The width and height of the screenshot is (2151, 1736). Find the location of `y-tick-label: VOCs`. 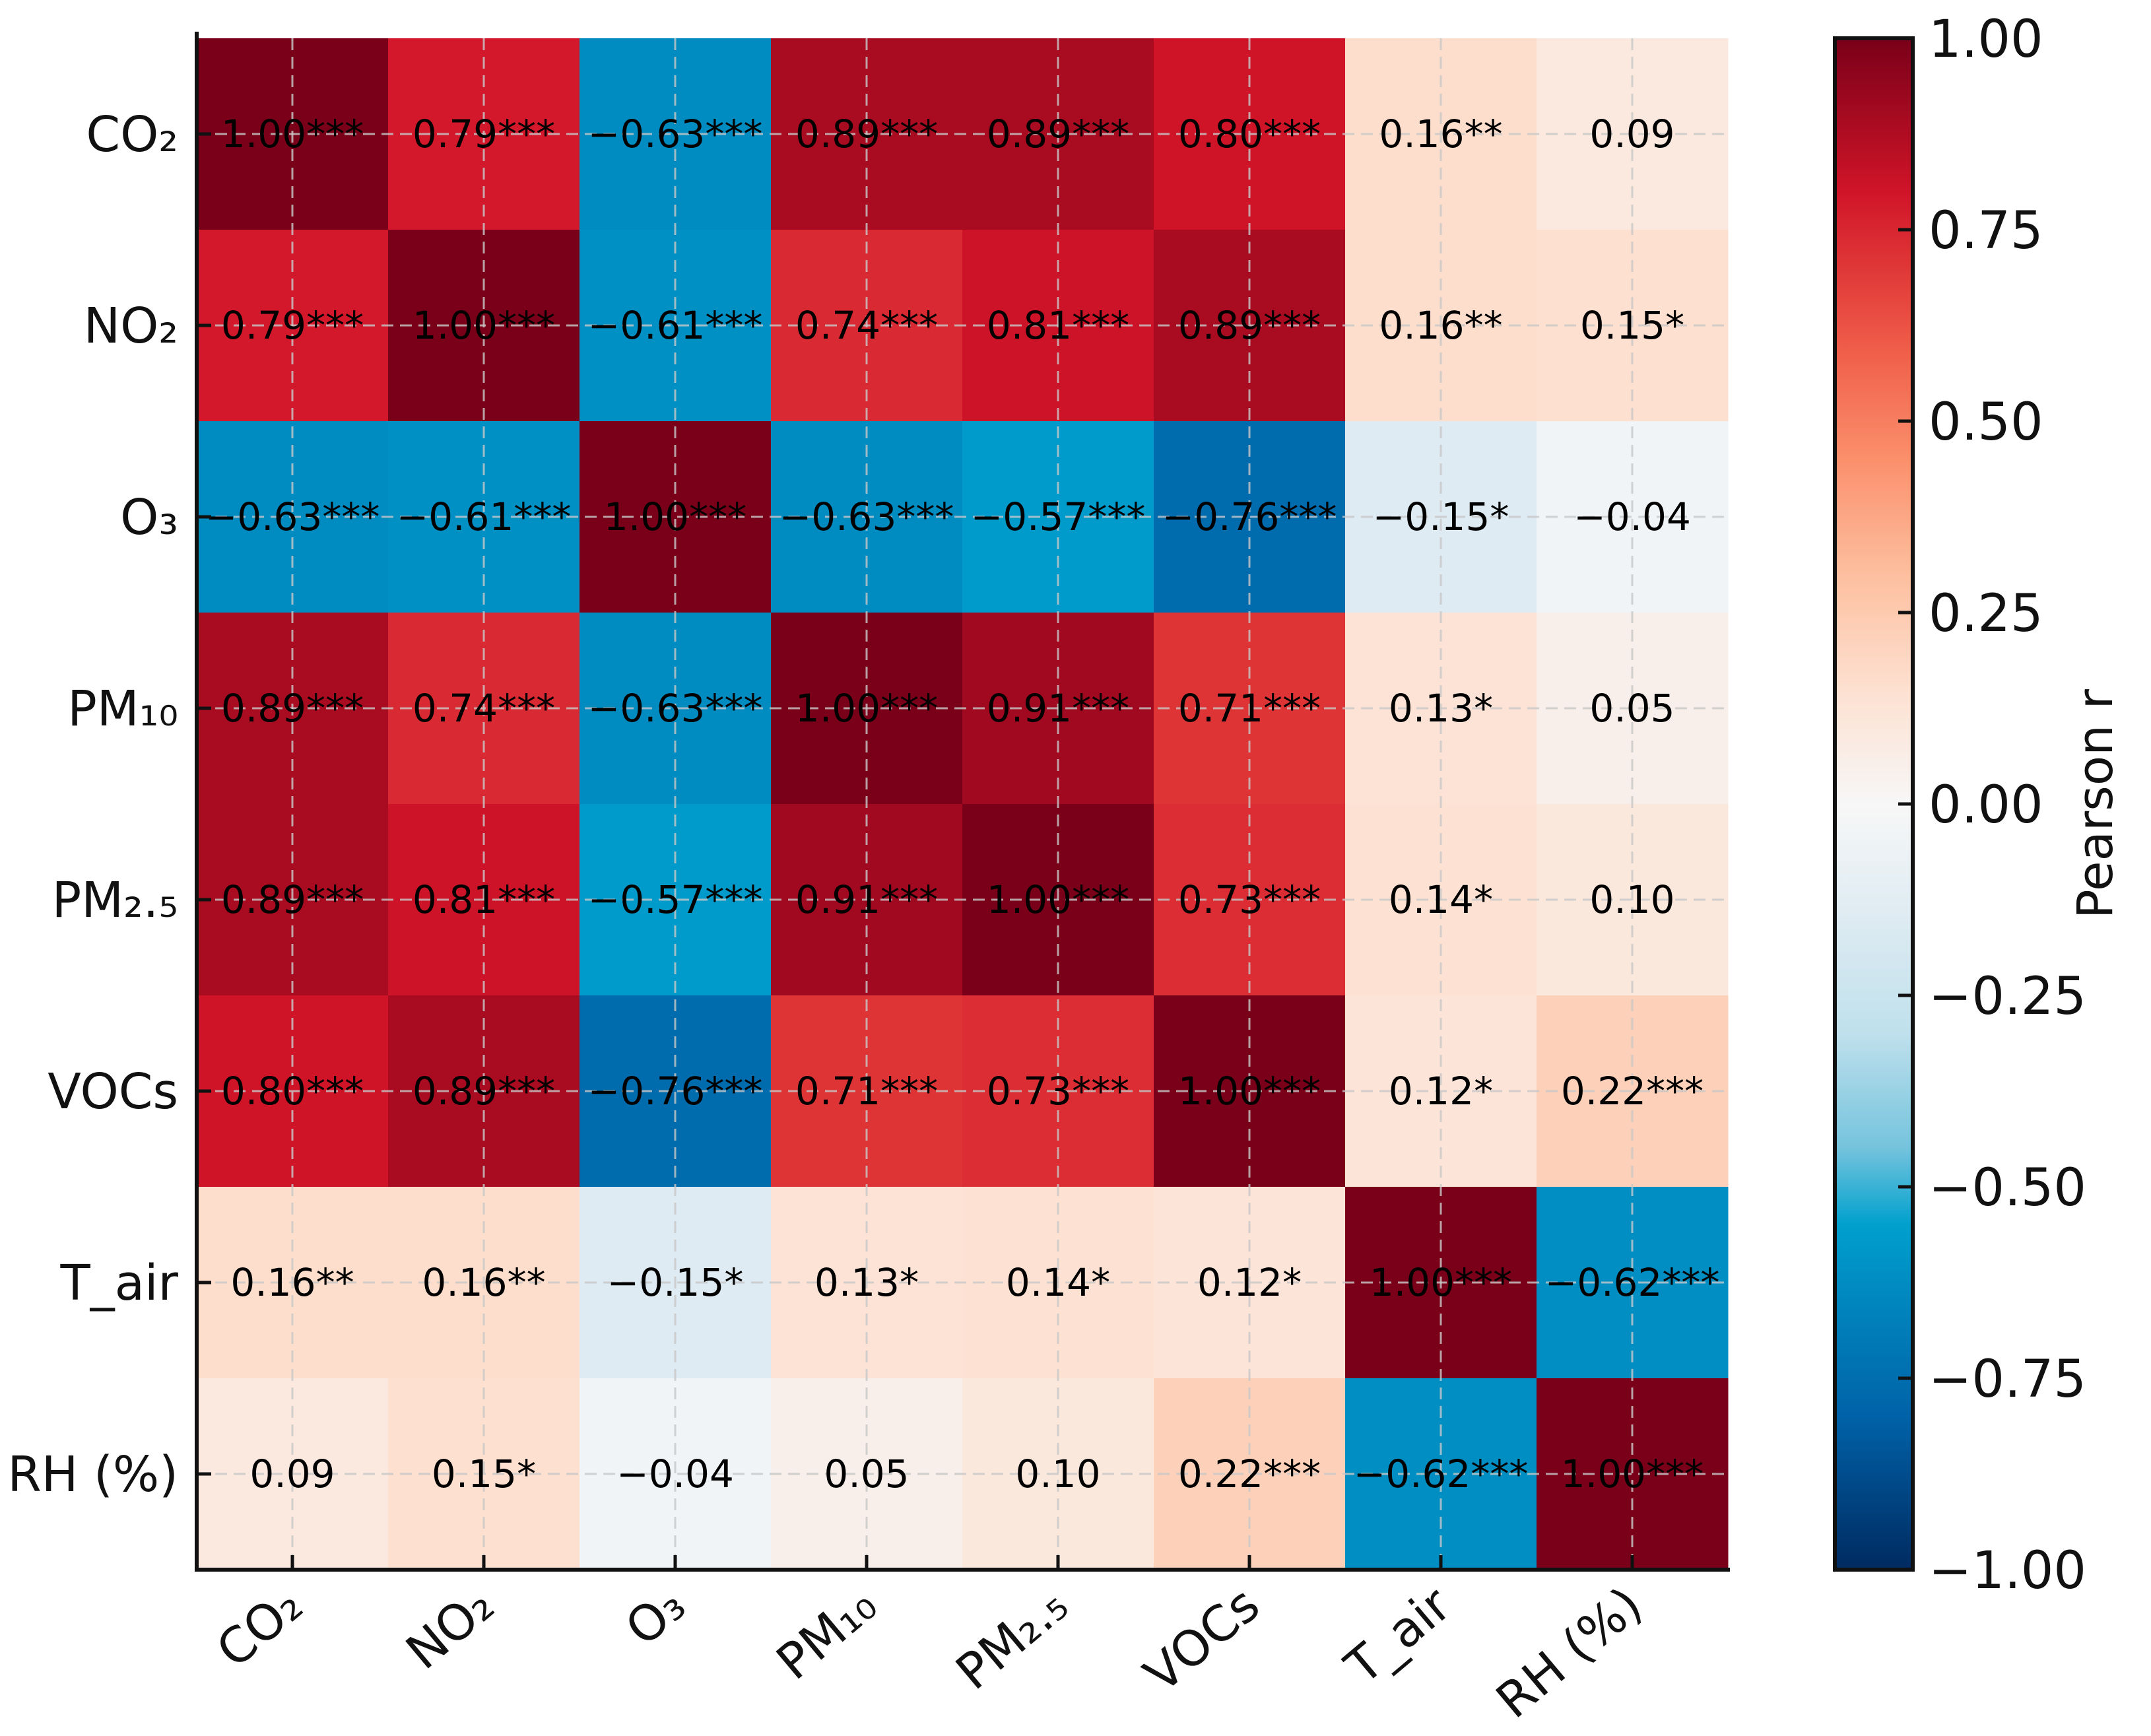

y-tick-label: VOCs is located at coordinates (113, 1091).